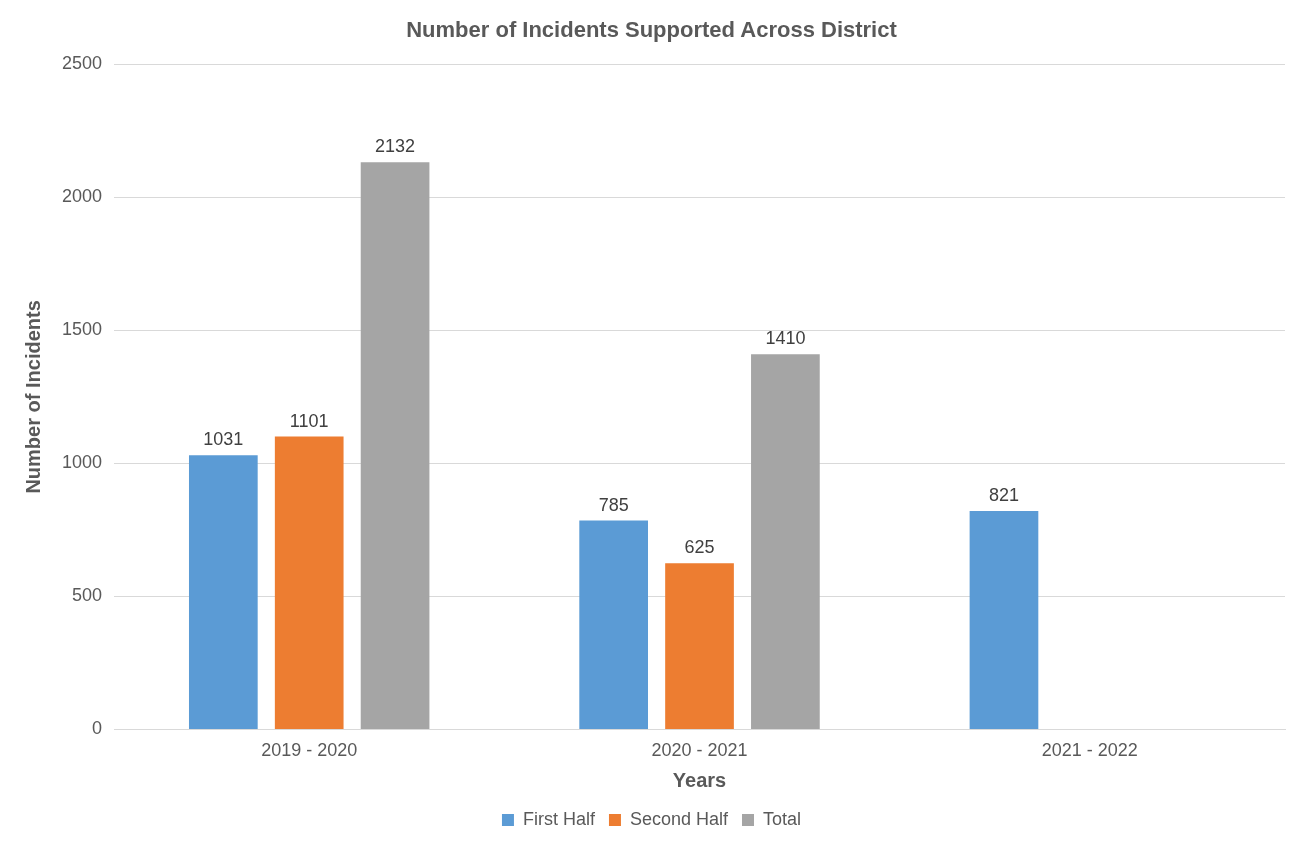  I want to click on data-label: 2132, so click(395, 146).